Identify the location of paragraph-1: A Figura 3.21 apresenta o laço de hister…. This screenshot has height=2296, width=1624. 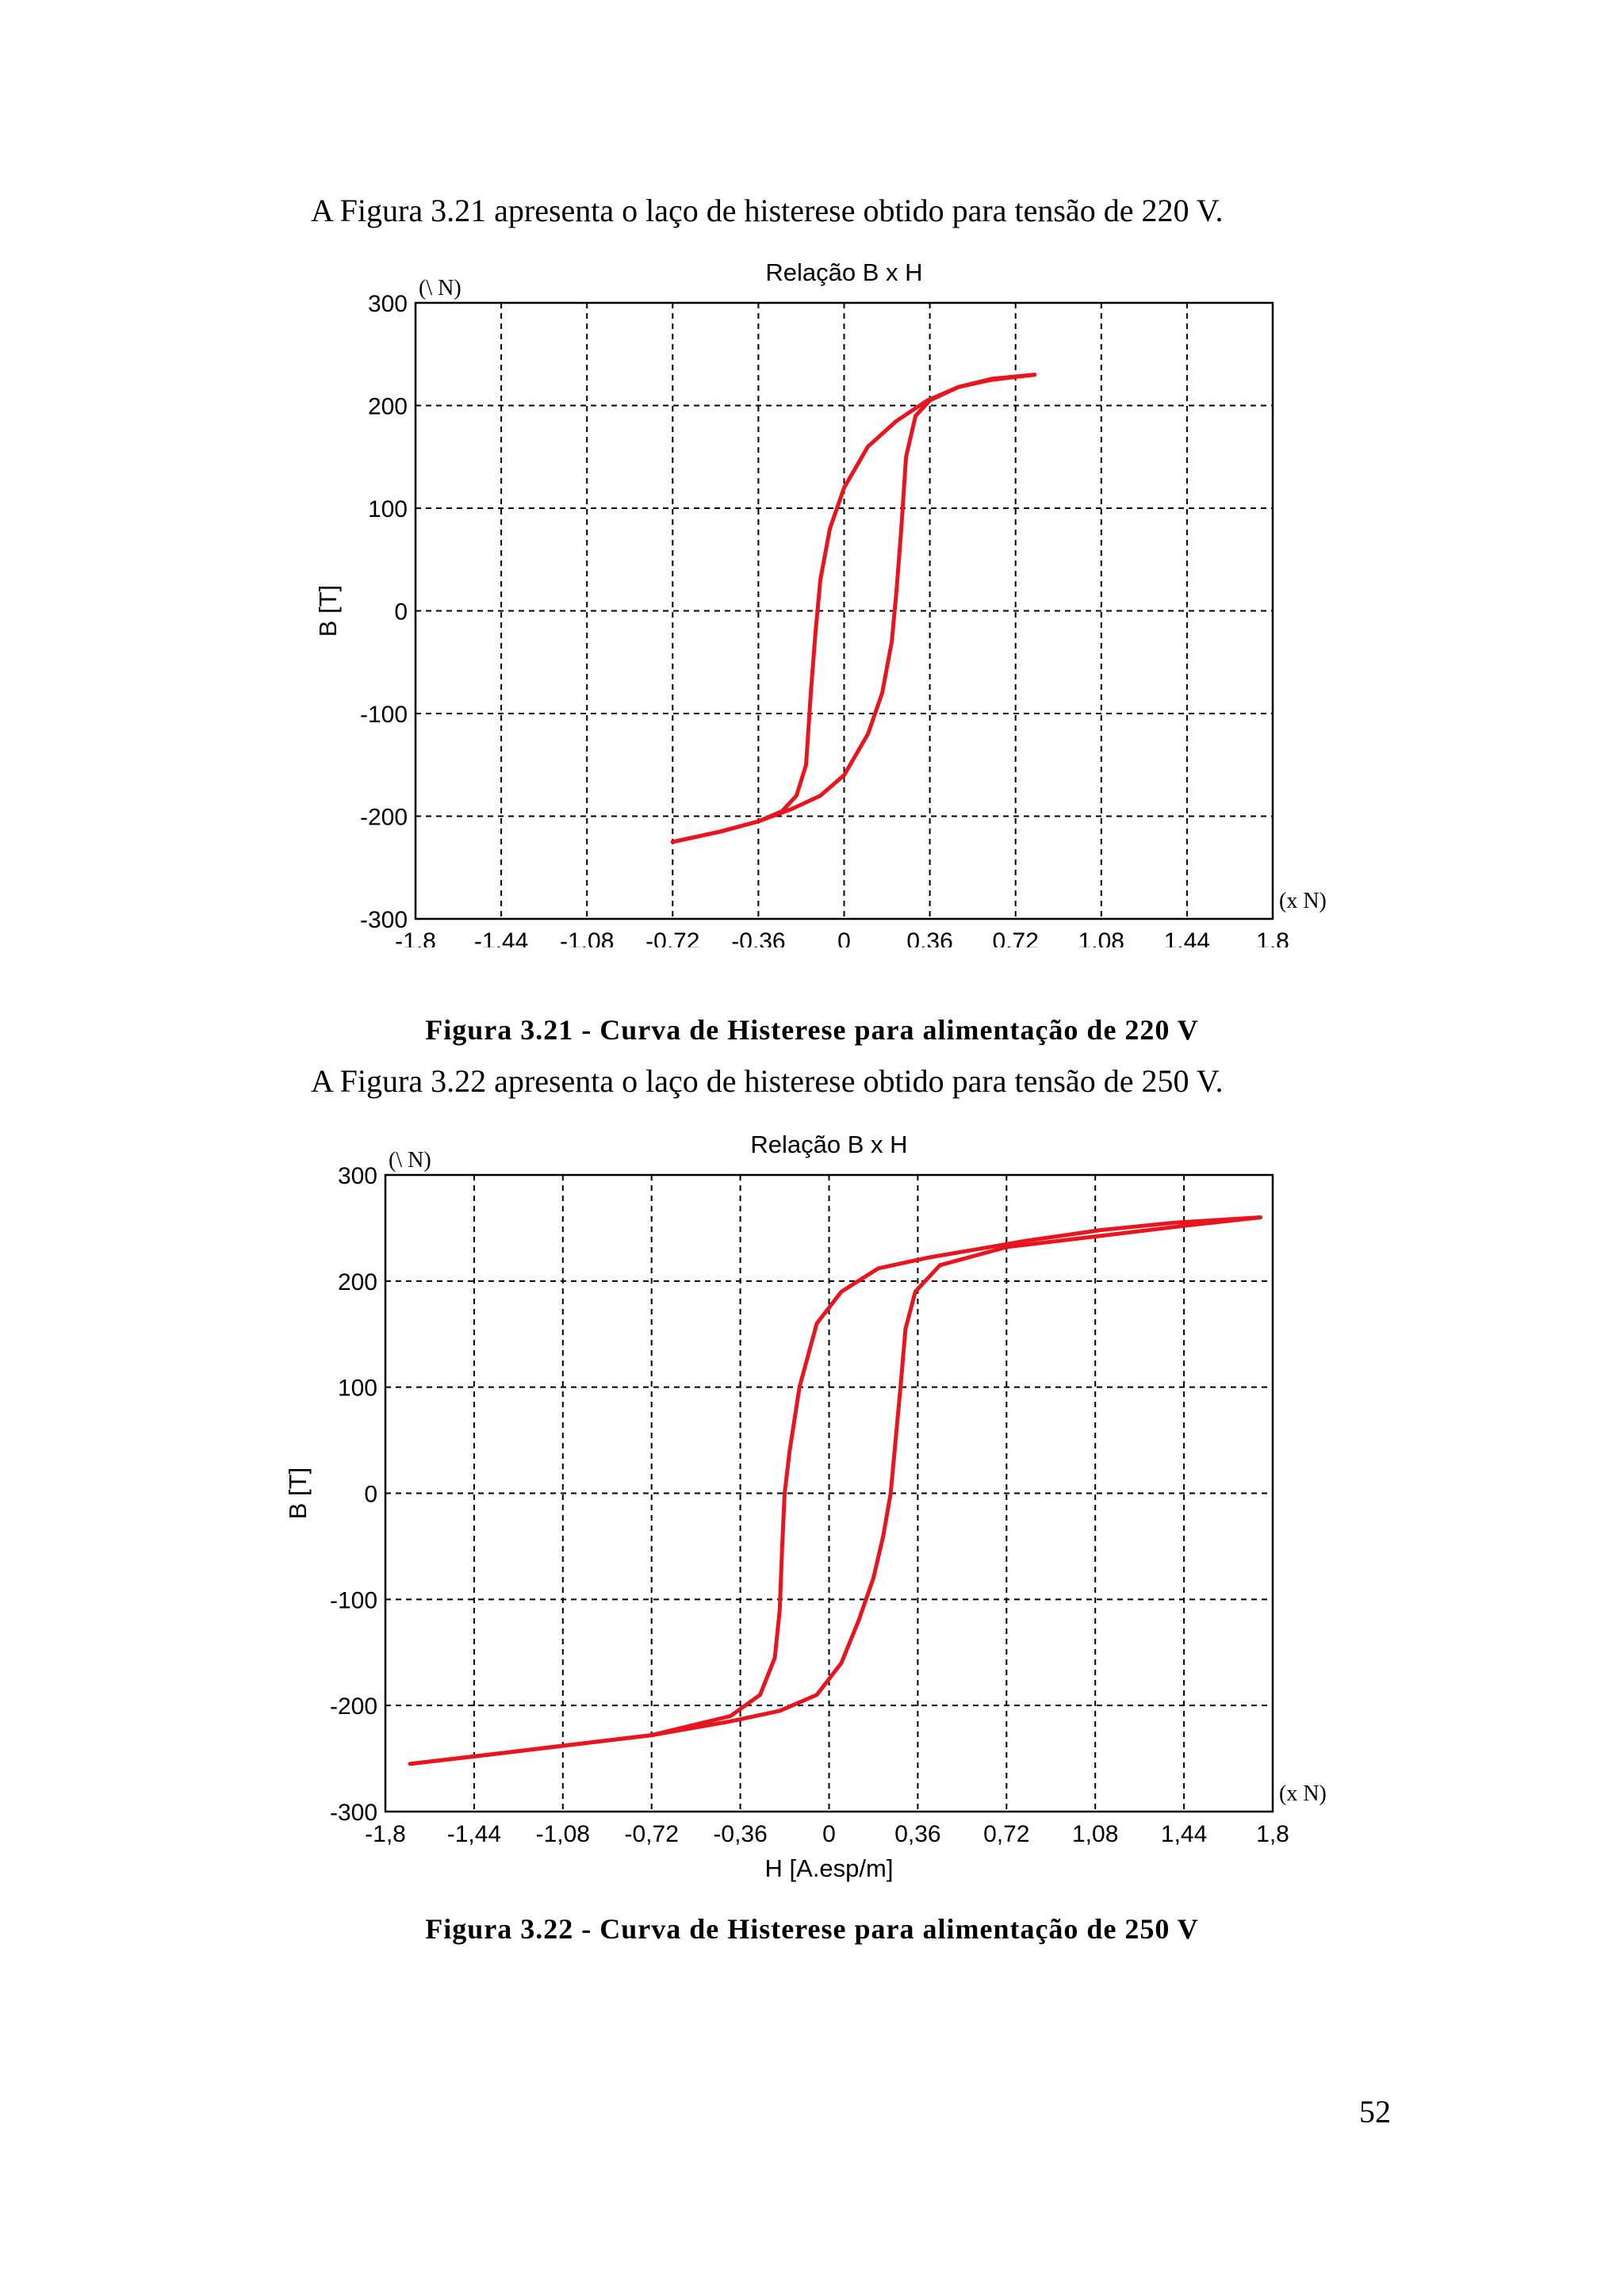
(767, 211).